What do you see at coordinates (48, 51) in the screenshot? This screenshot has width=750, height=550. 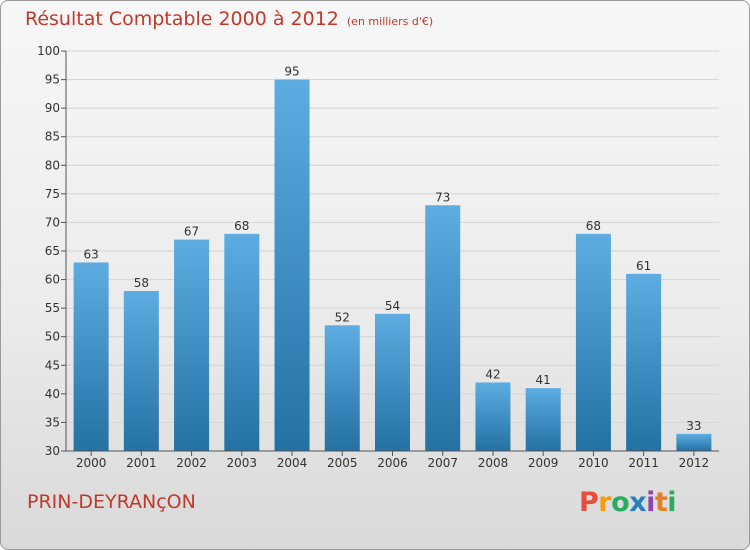 I see `y-tick-label: 100` at bounding box center [48, 51].